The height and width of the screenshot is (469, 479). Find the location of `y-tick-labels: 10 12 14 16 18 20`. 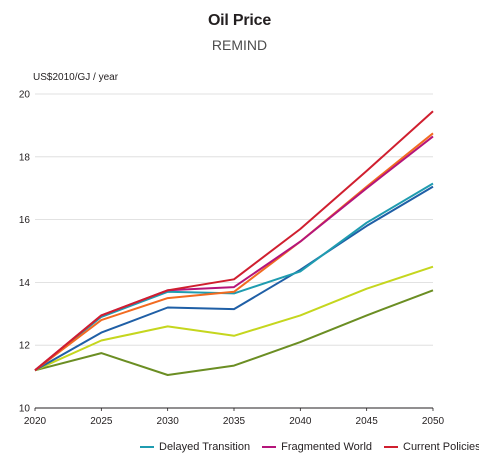

y-tick-labels: 10 12 14 16 18 20 is located at coordinates (25, 252).